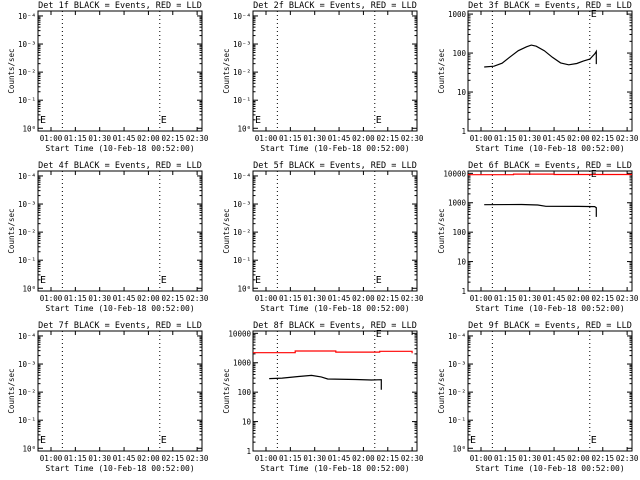 Image resolution: width=640 pixels, height=480 pixels. Describe the element at coordinates (335, 6) in the screenshot. I see `panel-title: Det 2f BLACK = Events, RED = LLD` at that location.